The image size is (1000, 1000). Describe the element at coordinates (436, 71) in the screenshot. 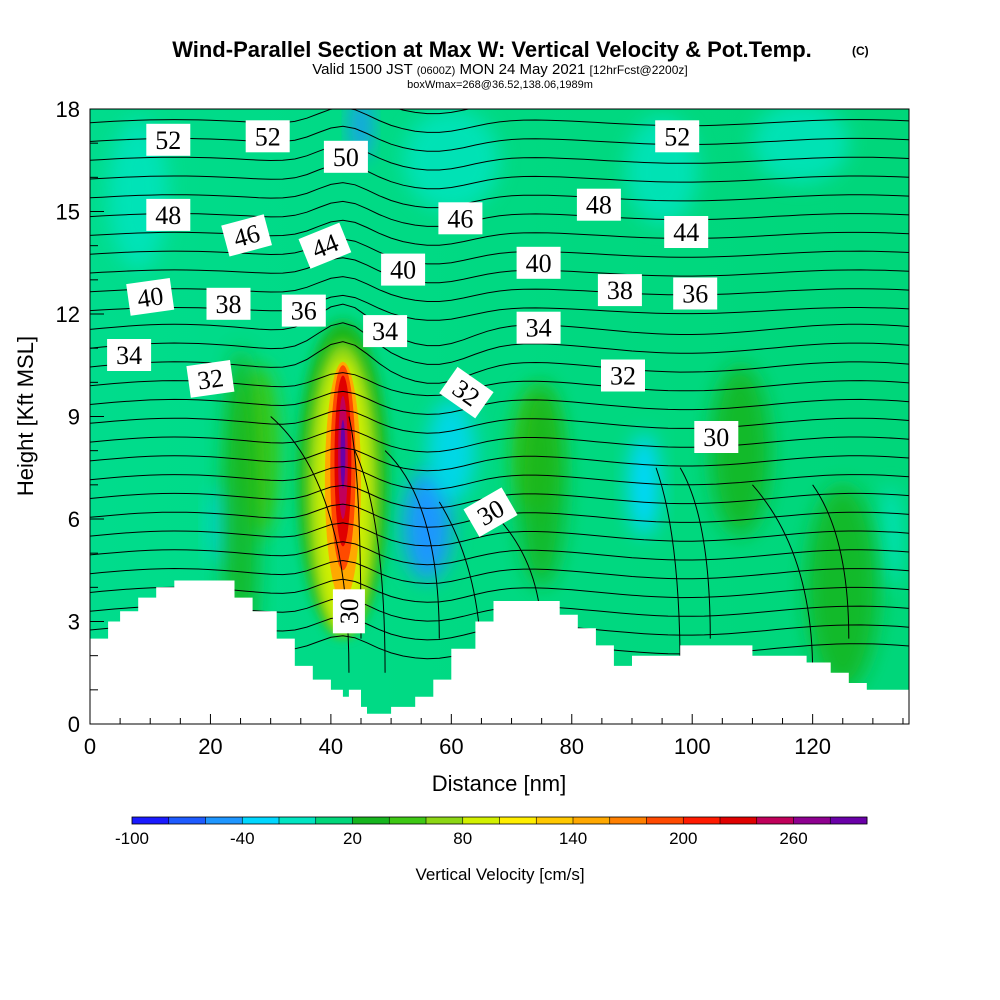

I see `subtitle-utc: (0600Z)` at that location.